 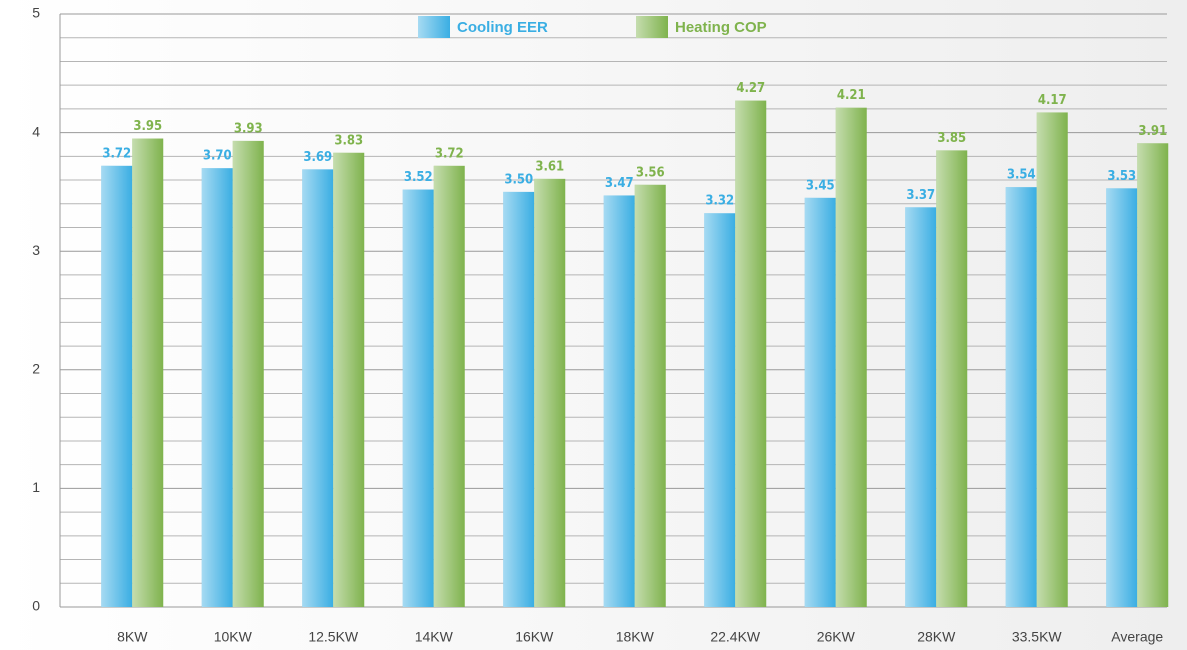 What do you see at coordinates (836, 637) in the screenshot?
I see `x-tick-label: 26KW` at bounding box center [836, 637].